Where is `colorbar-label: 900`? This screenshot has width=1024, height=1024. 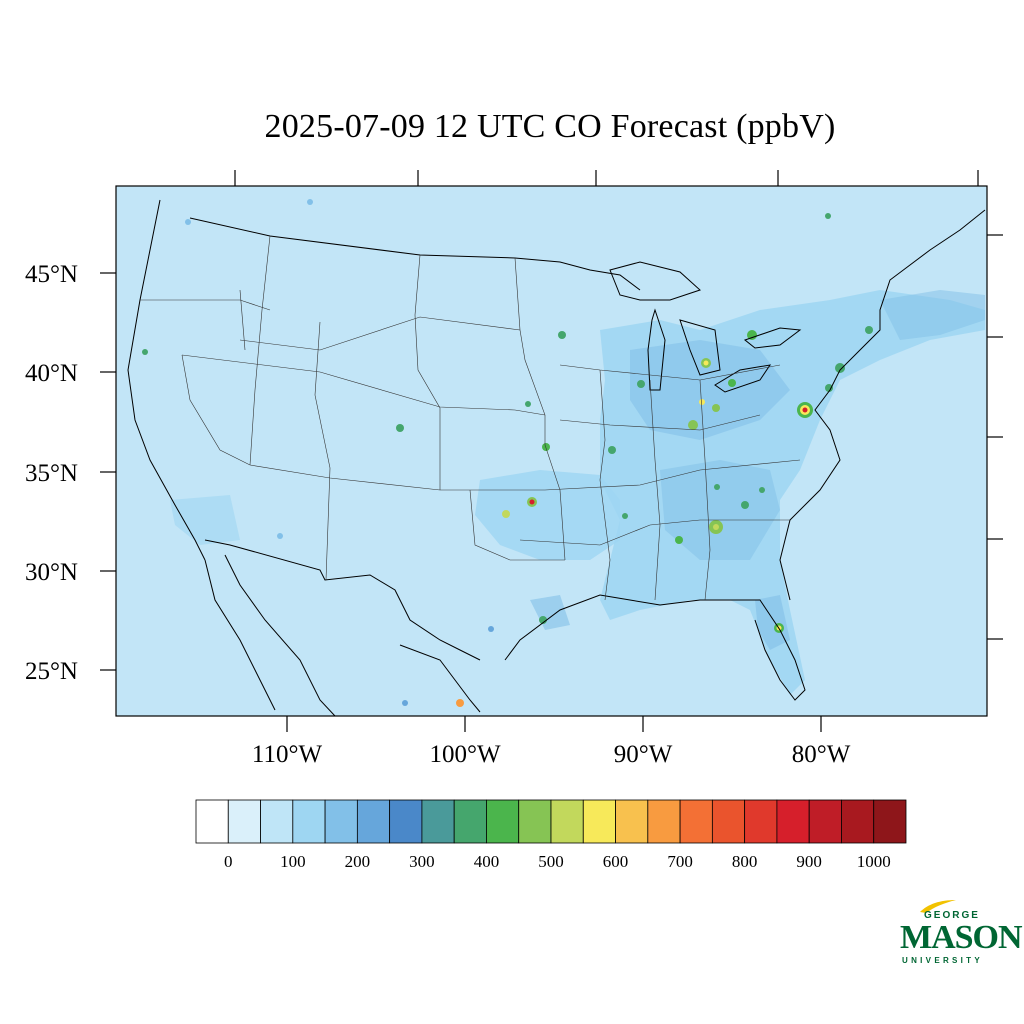 colorbar-label: 900 is located at coordinates (809, 861).